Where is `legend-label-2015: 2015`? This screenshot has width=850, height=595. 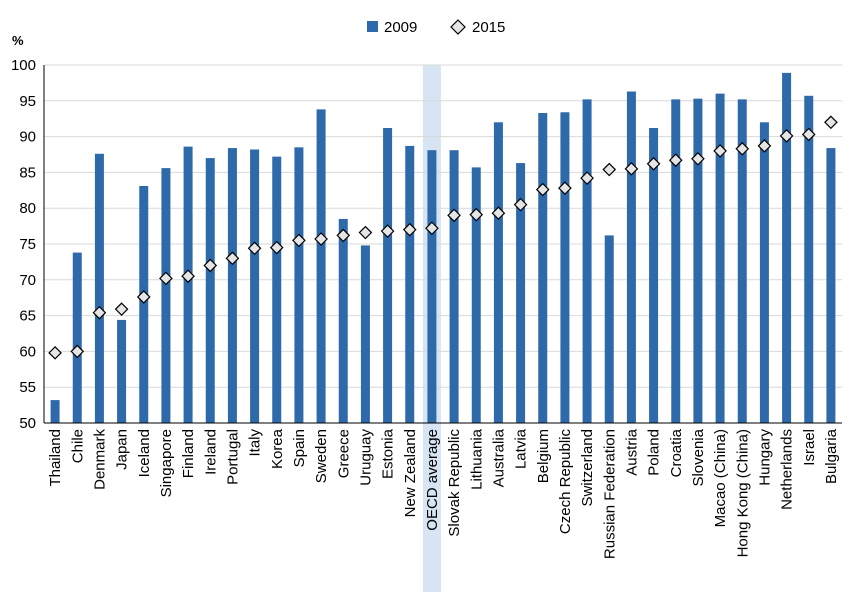 legend-label-2015: 2015 is located at coordinates (488, 27).